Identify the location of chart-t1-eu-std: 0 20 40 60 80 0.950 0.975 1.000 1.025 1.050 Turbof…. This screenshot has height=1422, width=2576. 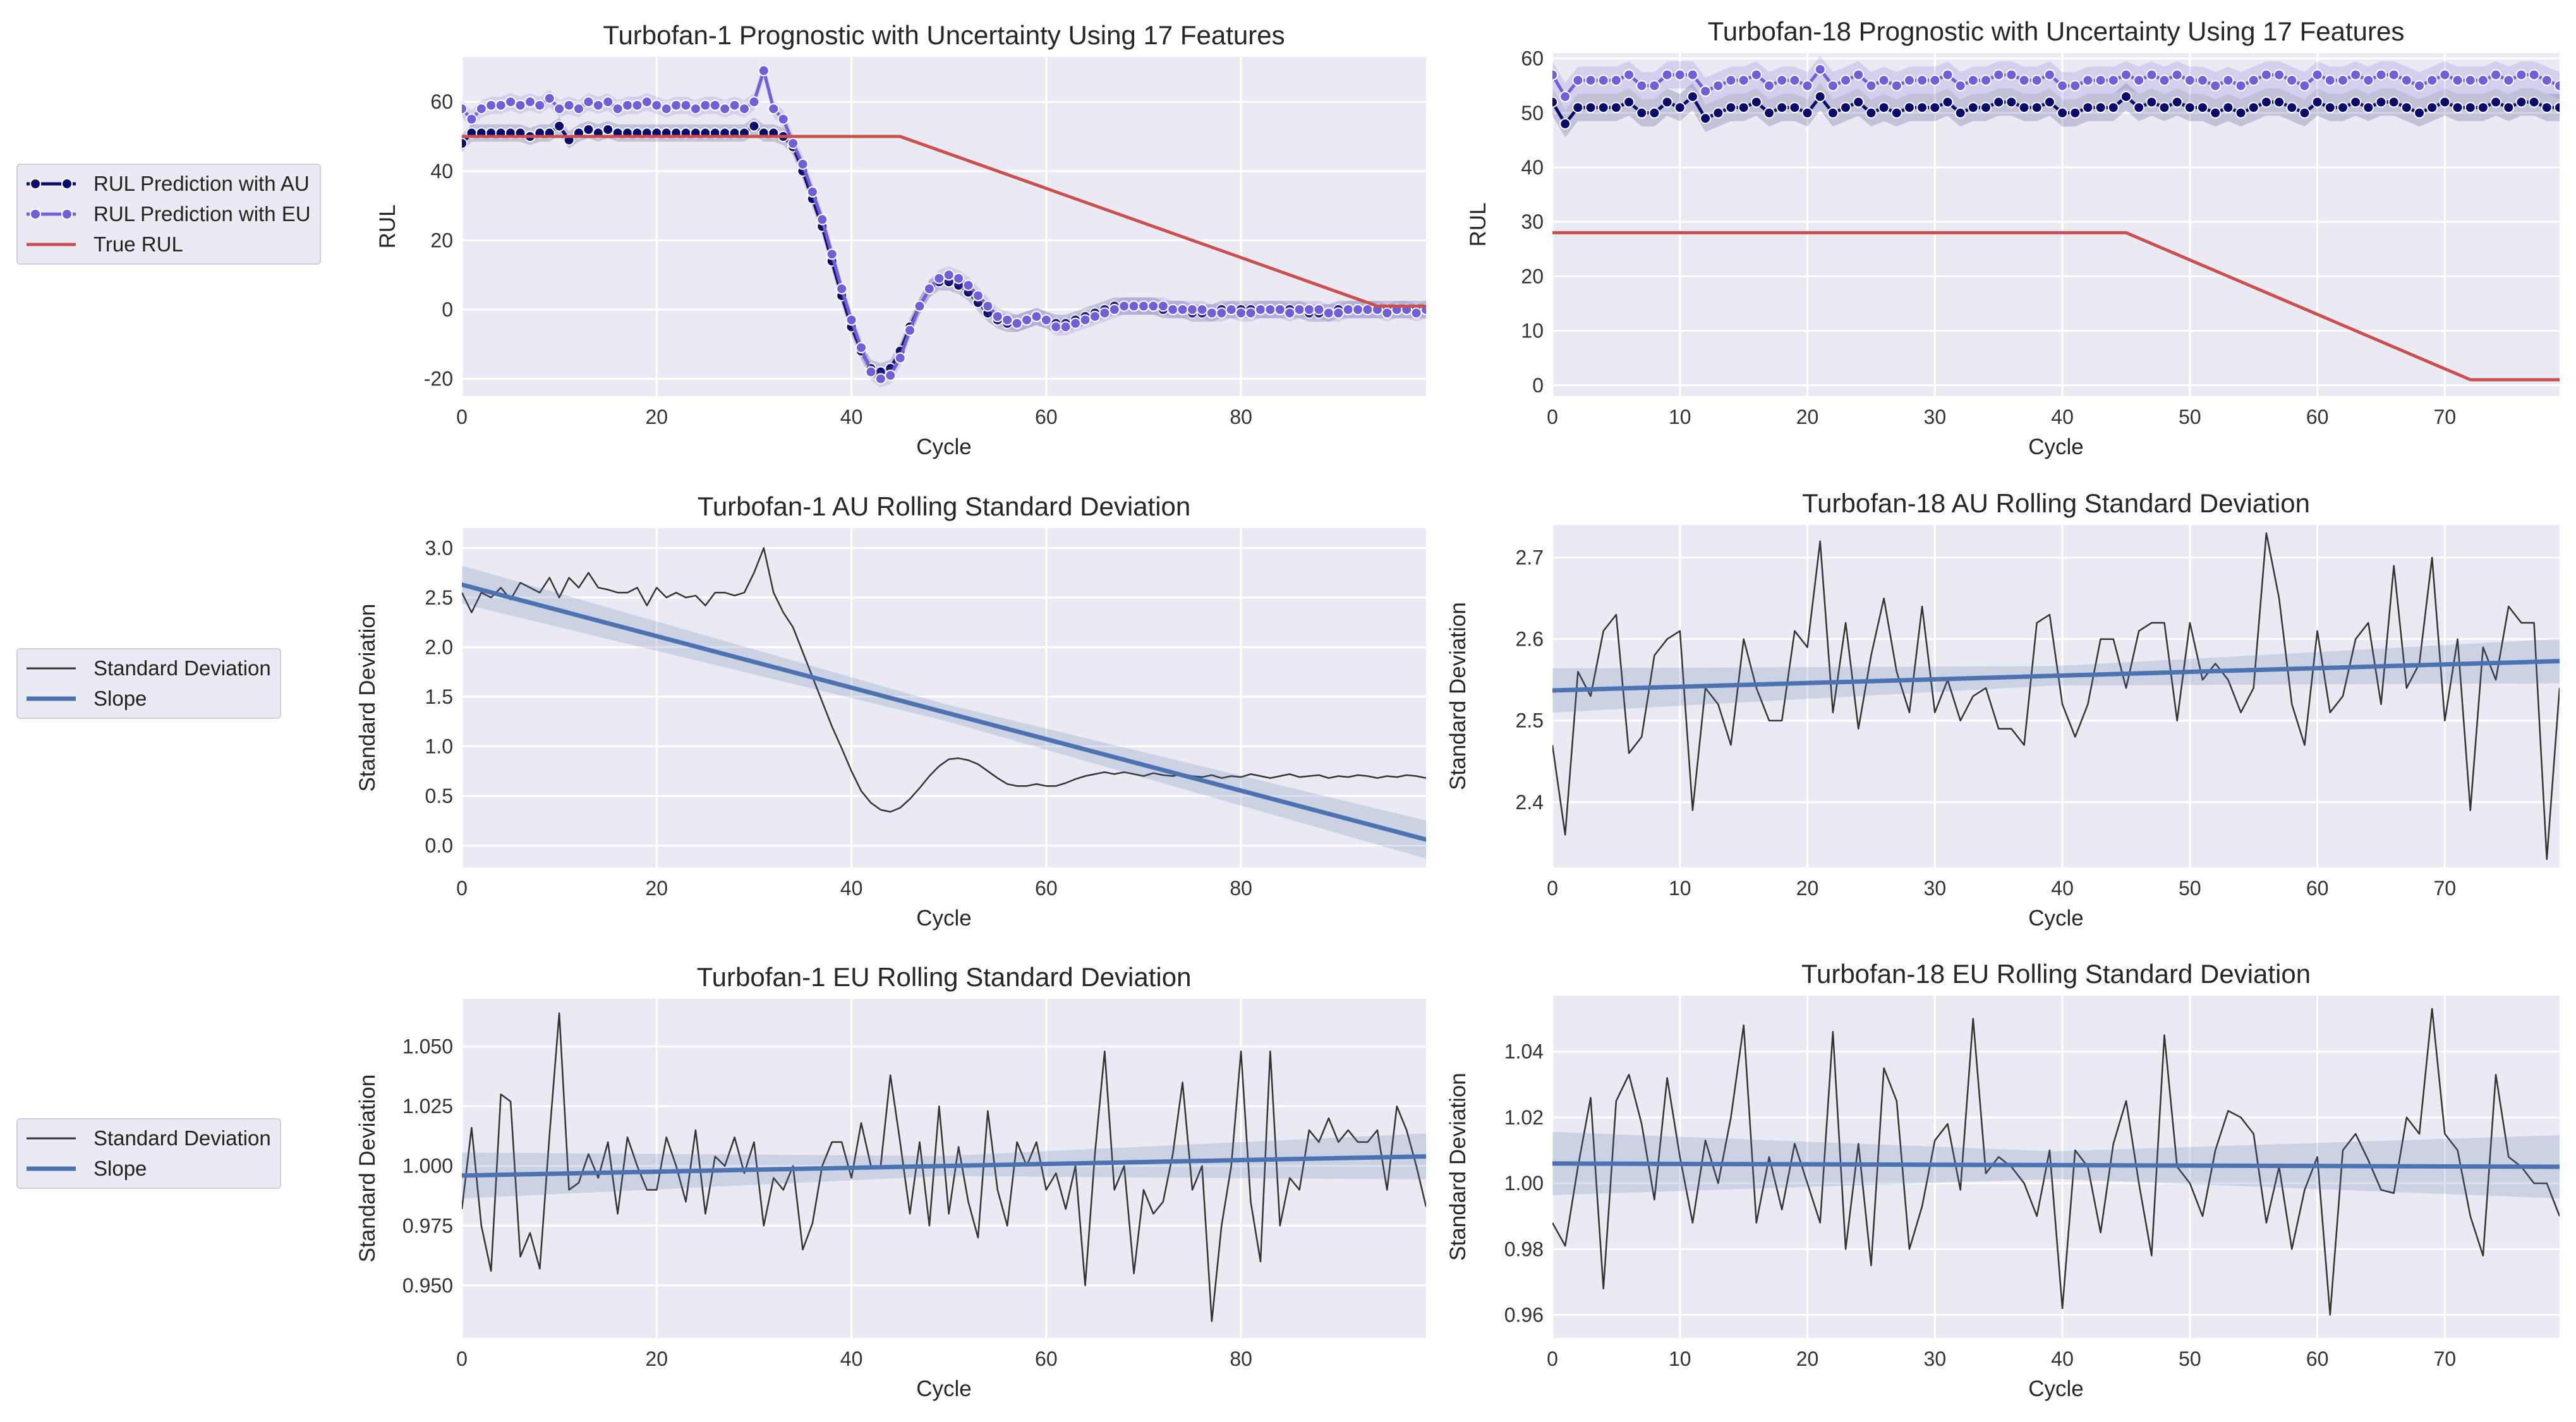
(890, 1181).